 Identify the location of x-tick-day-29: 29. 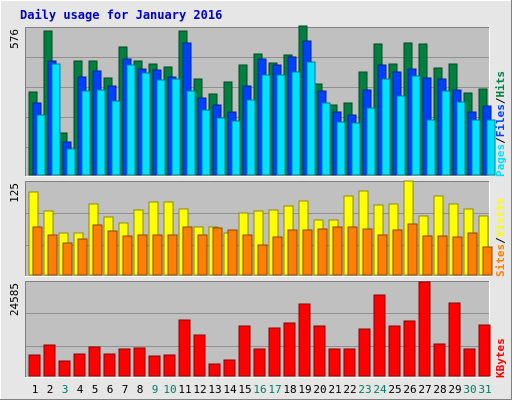
(454, 389).